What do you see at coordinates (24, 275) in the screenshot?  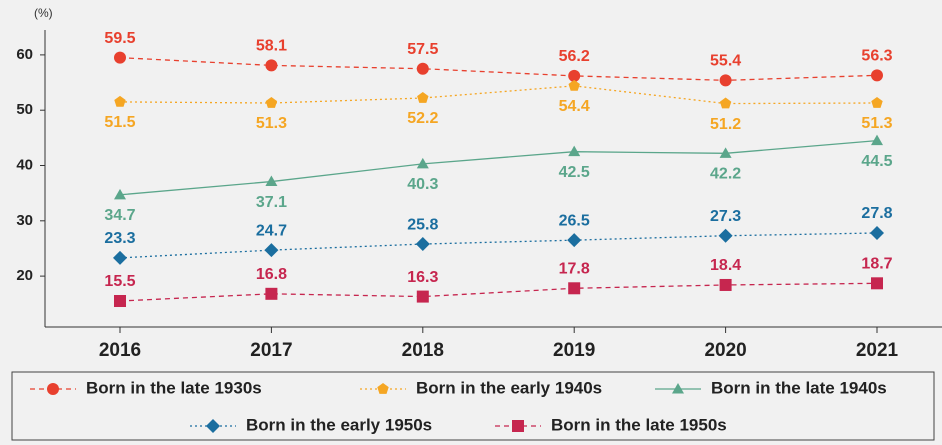 I see `y-tick-label: 20` at bounding box center [24, 275].